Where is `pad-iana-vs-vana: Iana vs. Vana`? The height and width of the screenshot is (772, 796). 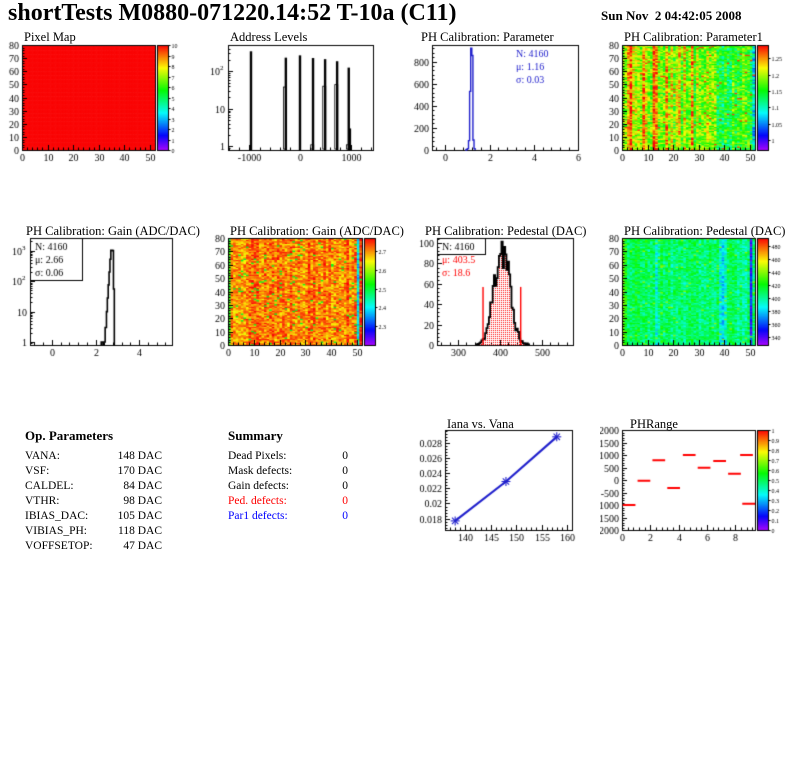
pad-iana-vs-vana: Iana vs. Vana is located at coordinates (505, 484).